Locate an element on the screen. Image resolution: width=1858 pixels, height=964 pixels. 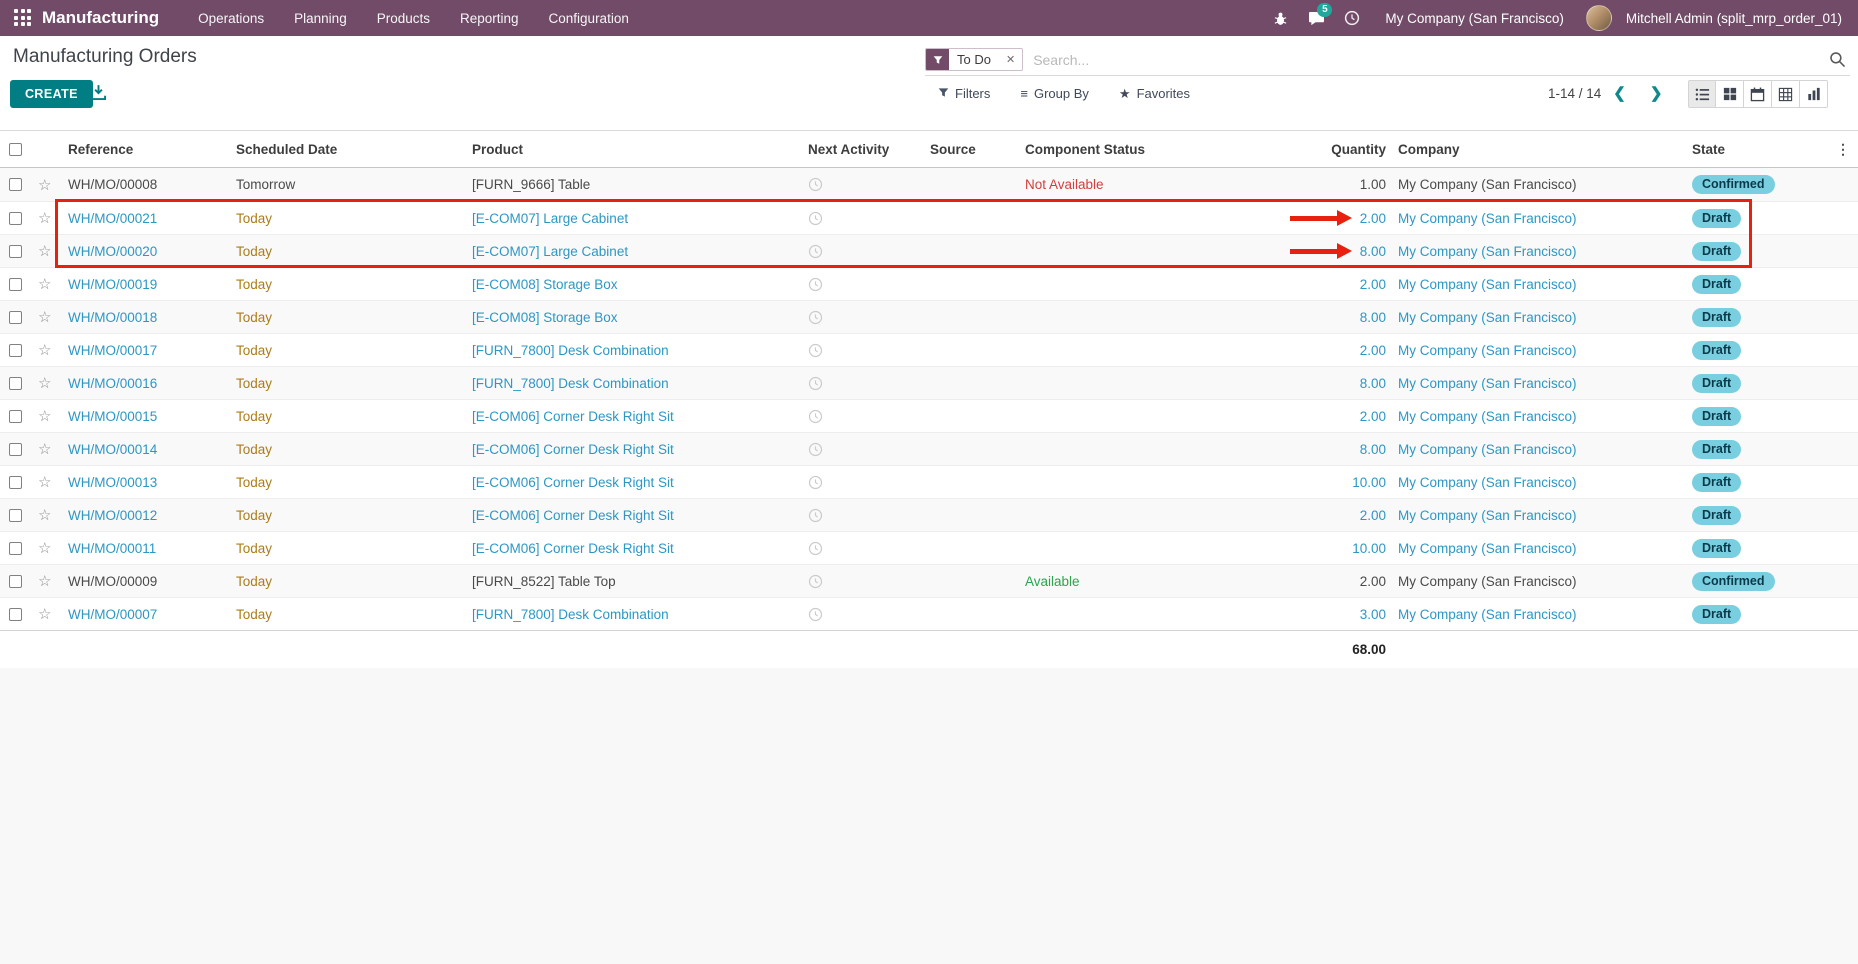
kanban-view-button is located at coordinates (1730, 94).